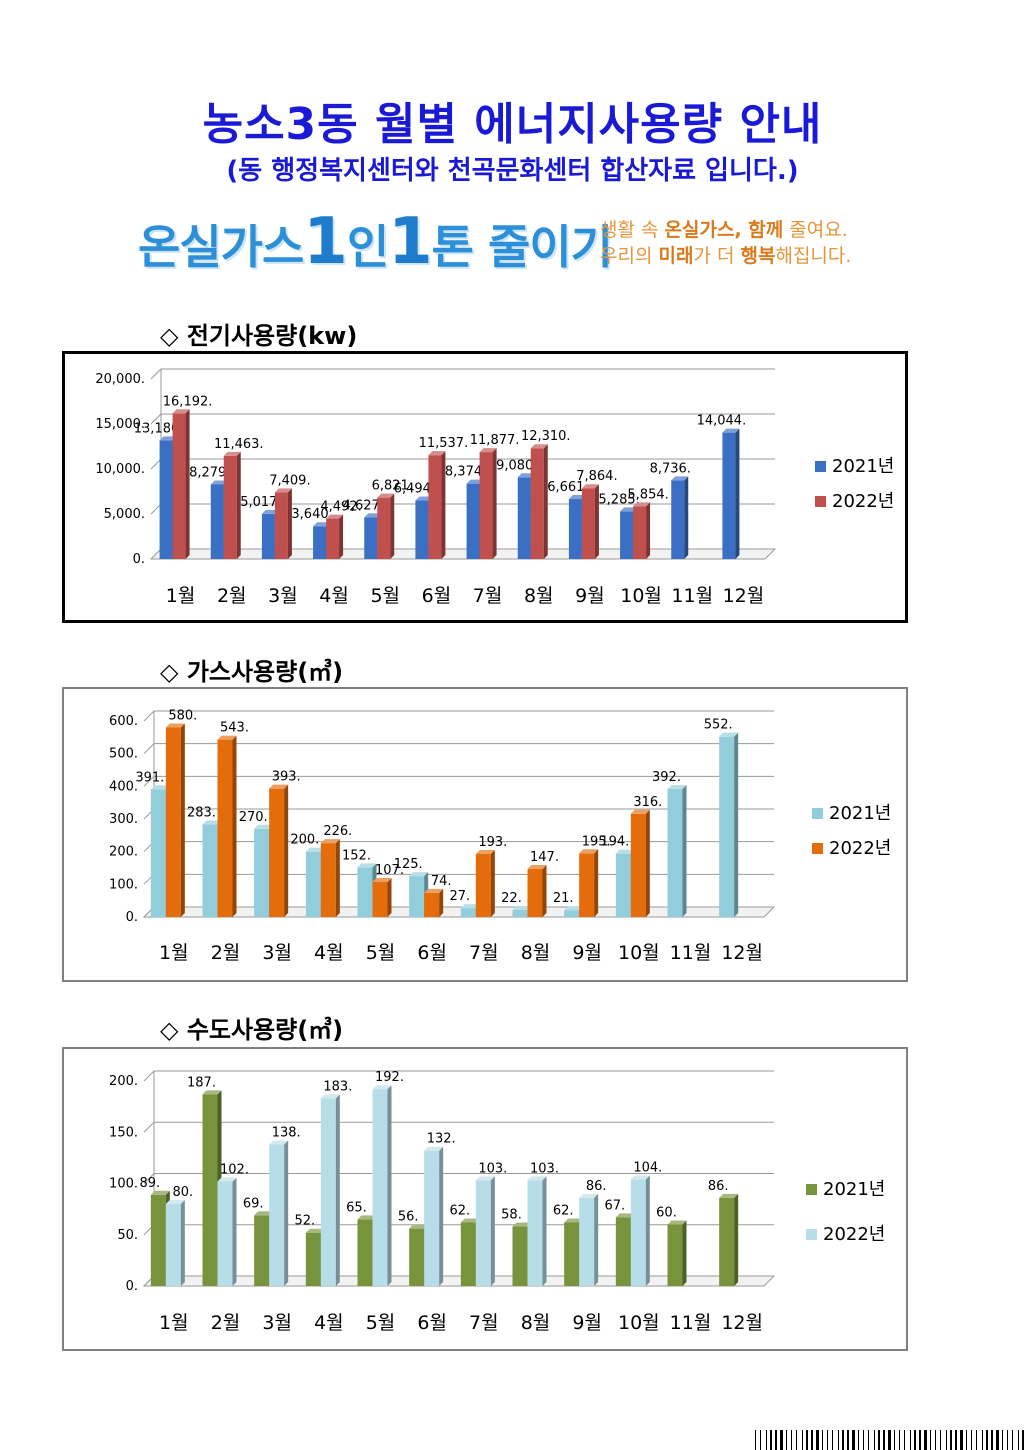 This screenshot has height=1450, width=1025. I want to click on y-tick-label: 400., so click(123, 786).